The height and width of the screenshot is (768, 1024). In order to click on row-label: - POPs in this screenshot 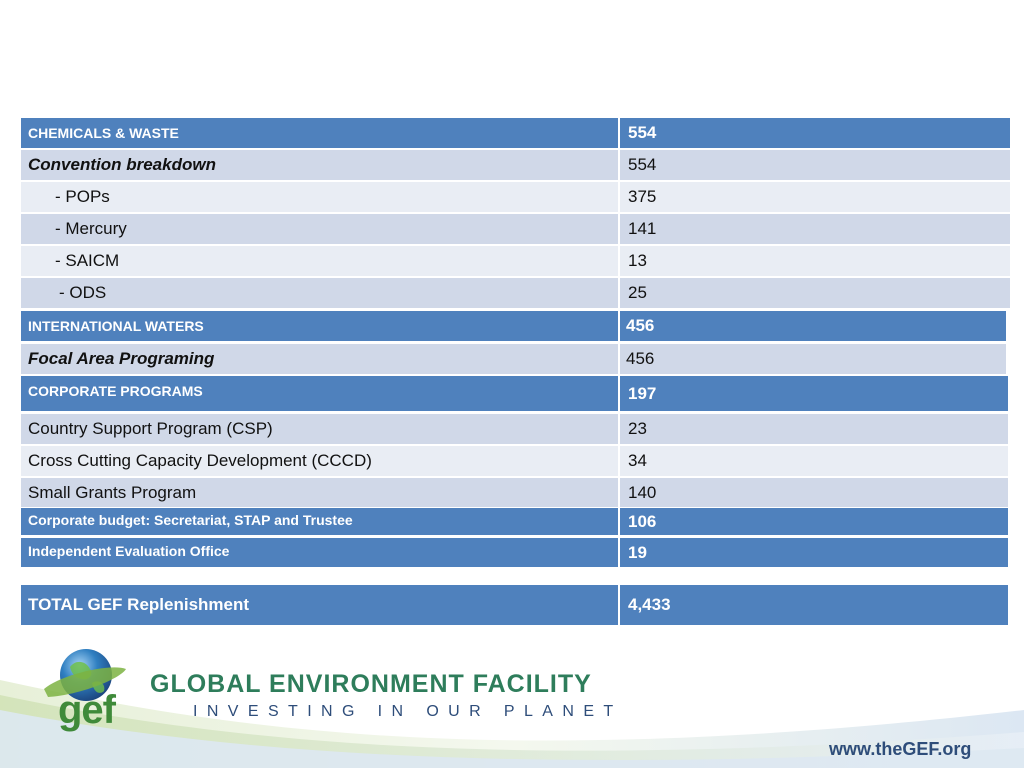, I will do `click(82, 196)`.